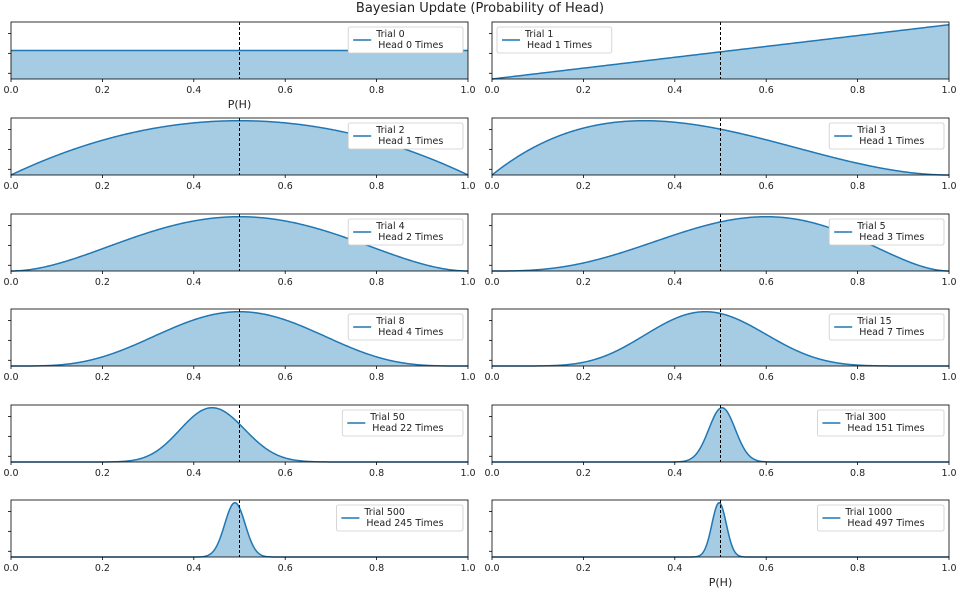  What do you see at coordinates (891, 332) in the screenshot?
I see `legend-heads-label: Head 7 Times` at bounding box center [891, 332].